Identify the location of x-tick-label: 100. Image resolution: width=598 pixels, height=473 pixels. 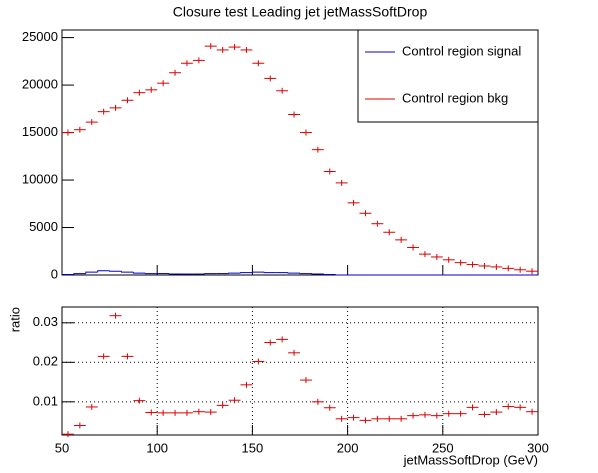
(157, 447).